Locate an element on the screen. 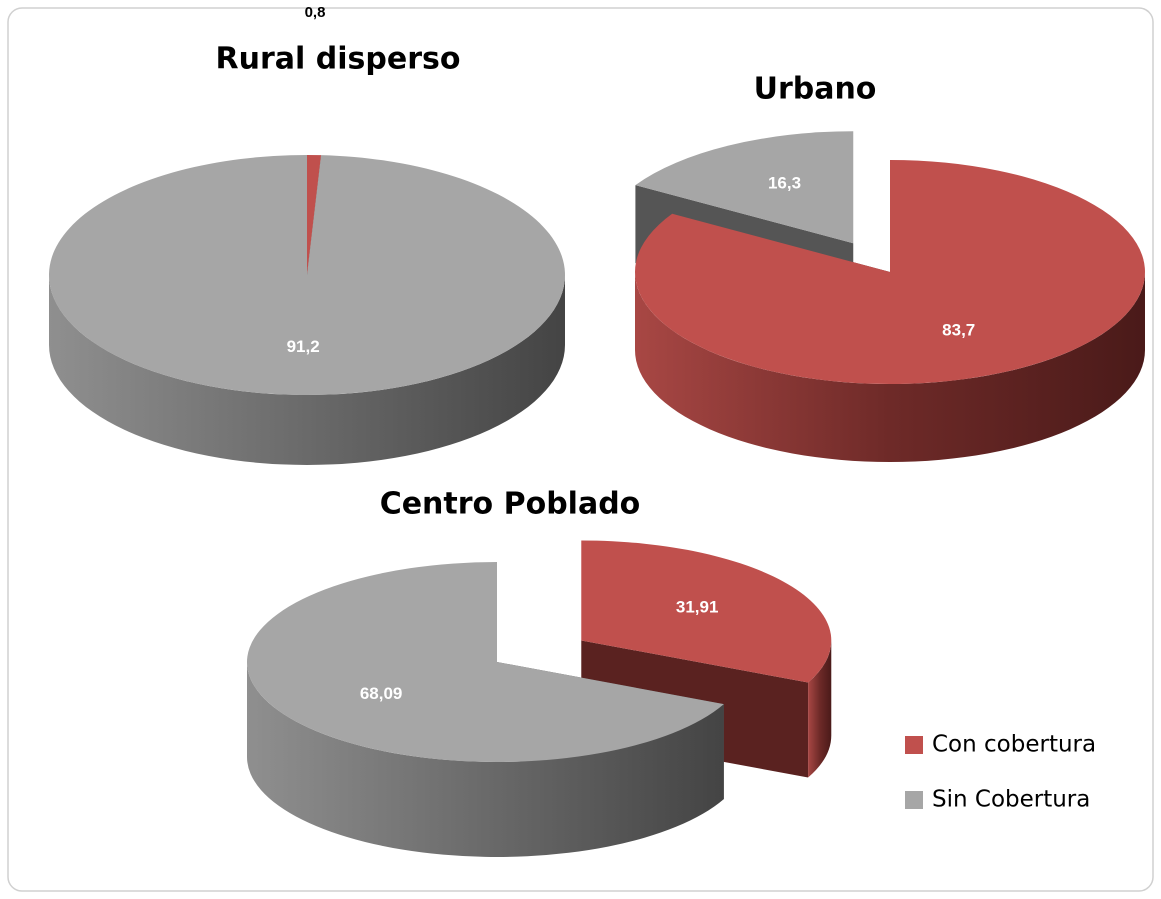  value-label: 0,8 is located at coordinates (315, 12).